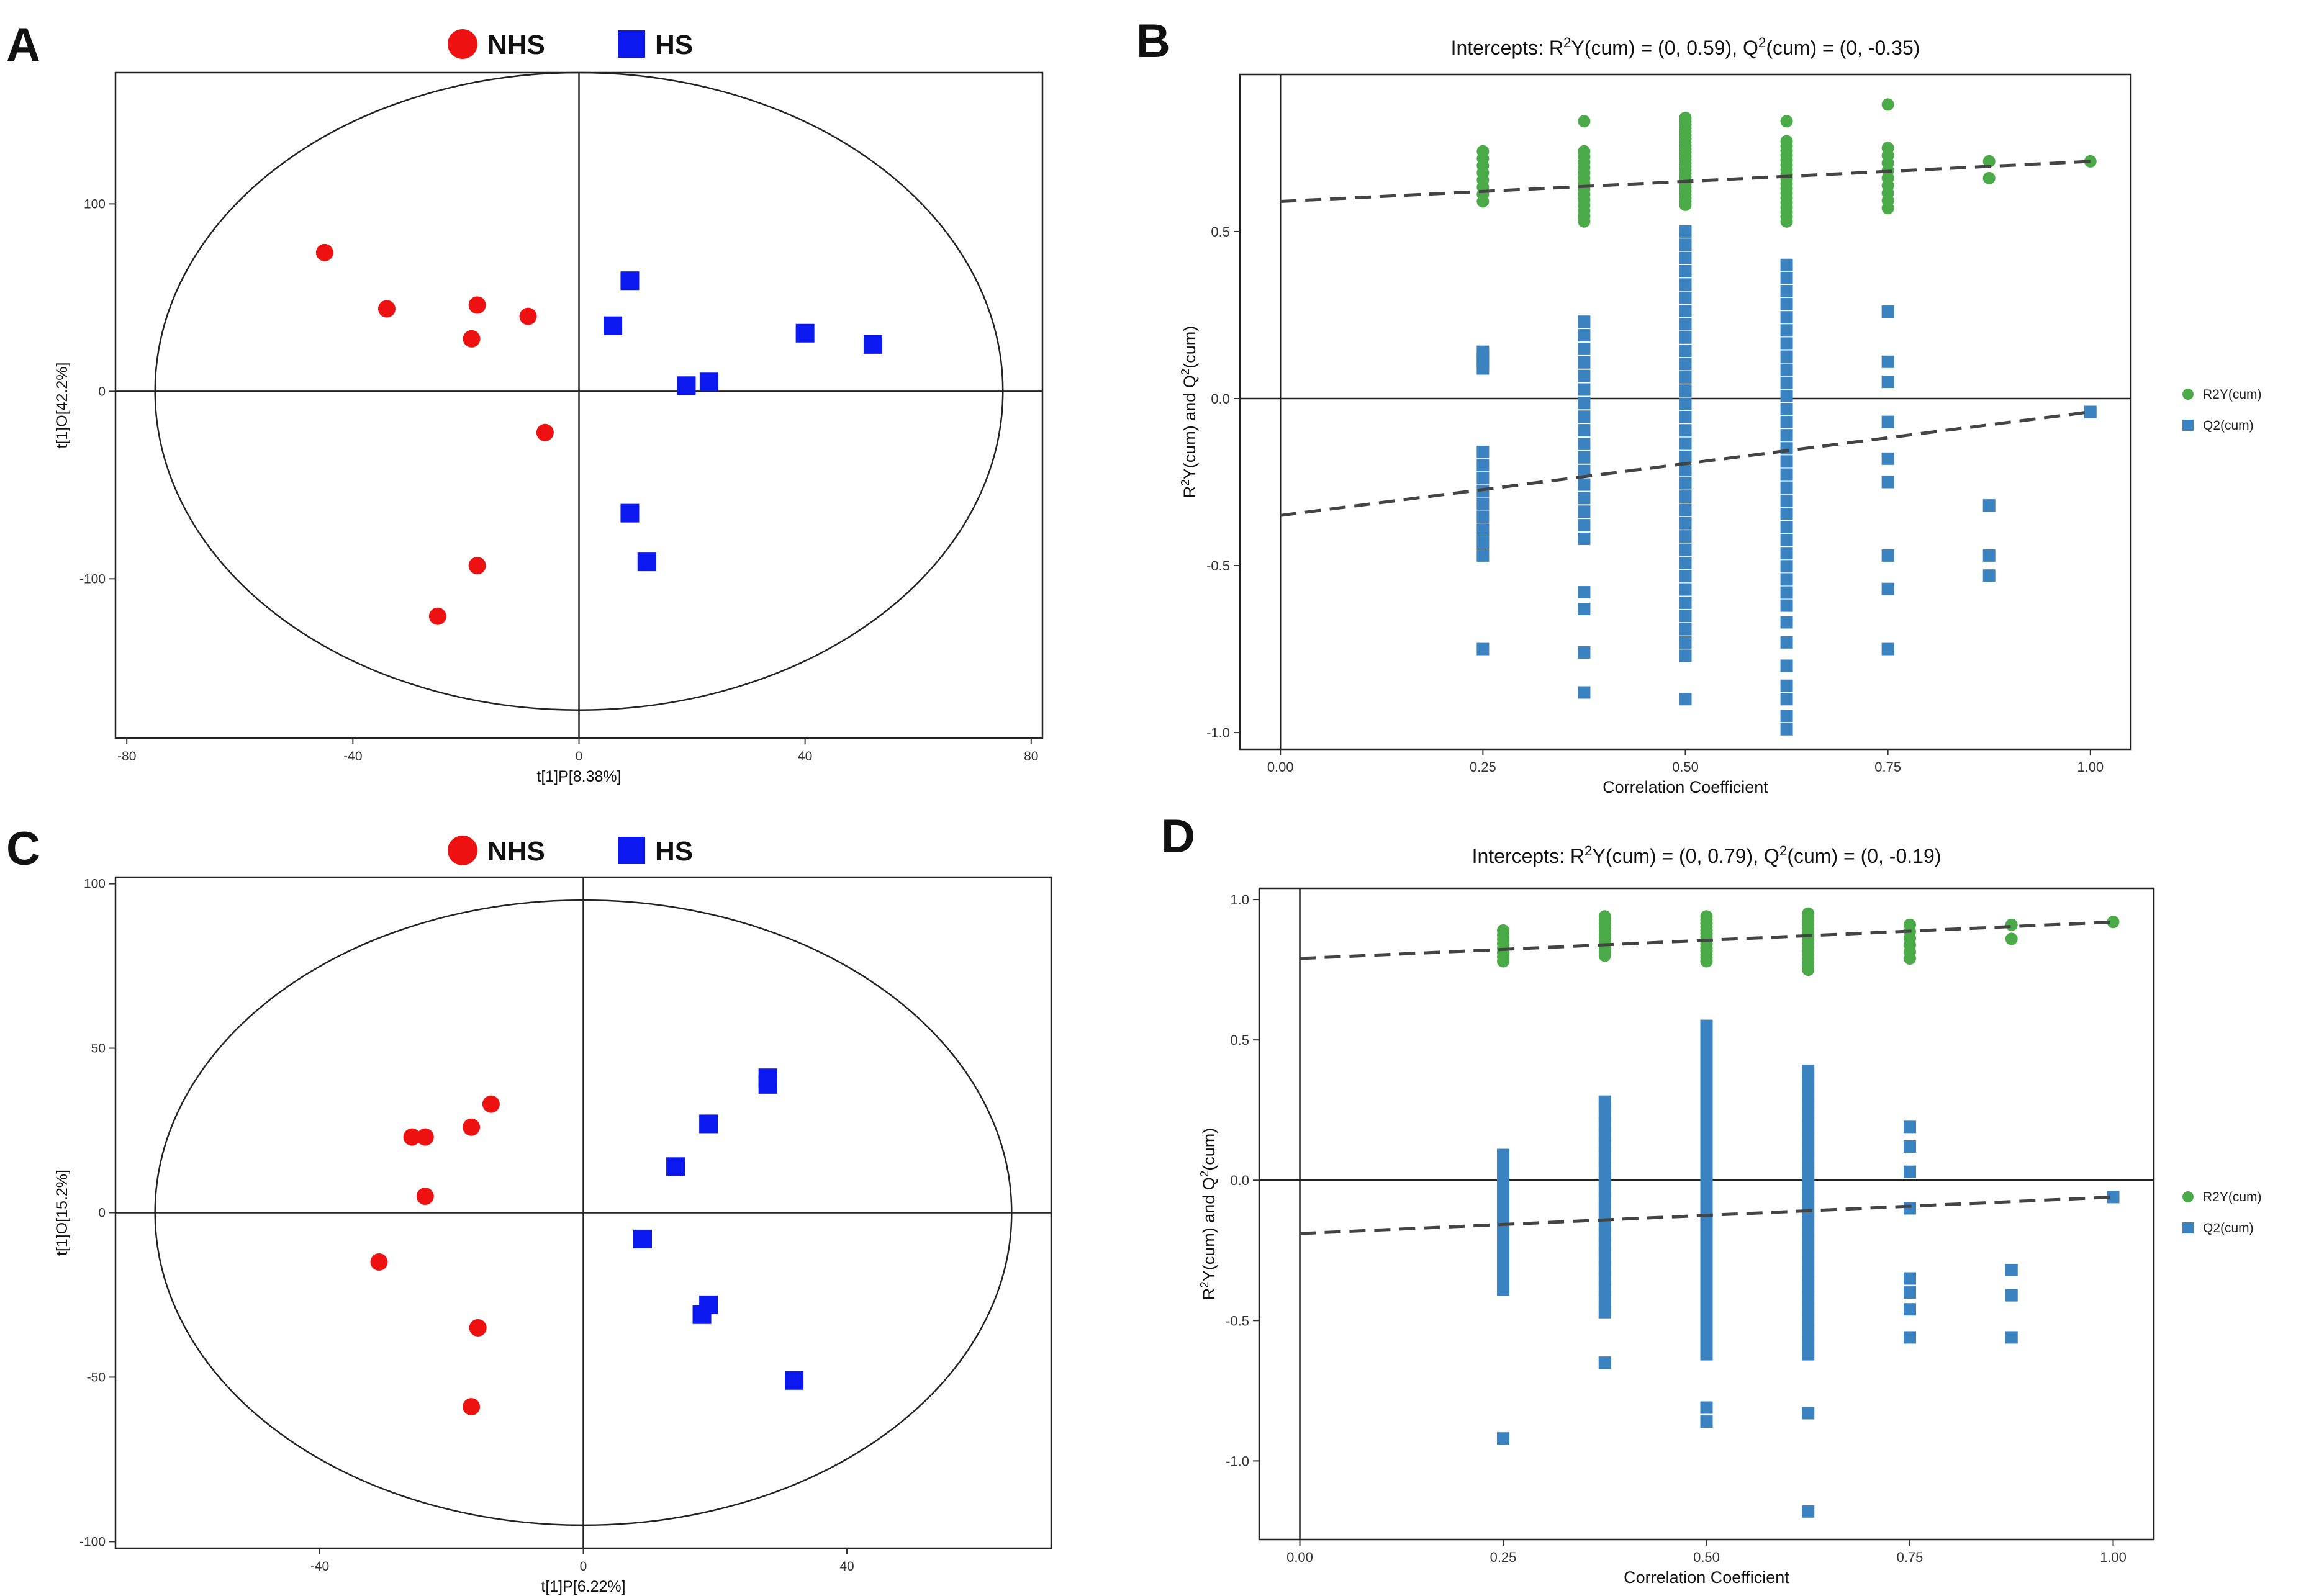 The image size is (2301, 1596). What do you see at coordinates (96, 1377) in the screenshot?
I see `y-tick-label: -50` at bounding box center [96, 1377].